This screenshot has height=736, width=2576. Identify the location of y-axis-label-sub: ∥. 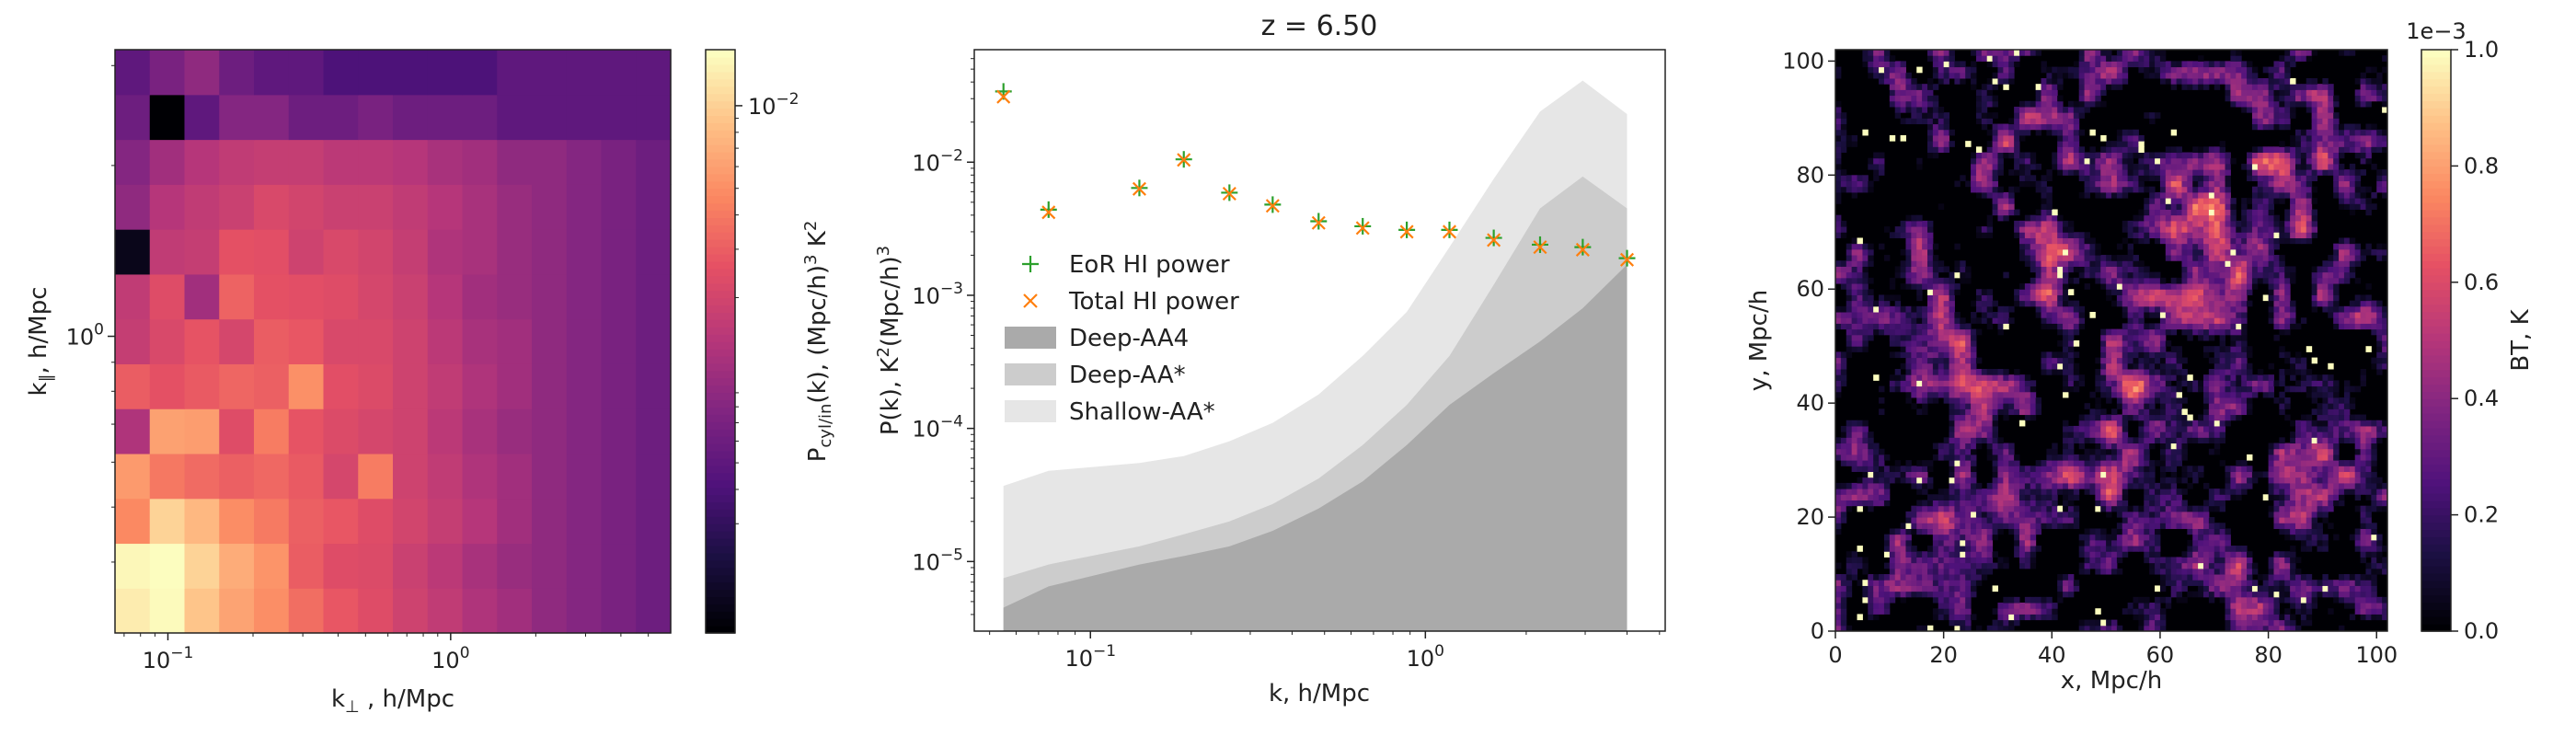
(46, 378).